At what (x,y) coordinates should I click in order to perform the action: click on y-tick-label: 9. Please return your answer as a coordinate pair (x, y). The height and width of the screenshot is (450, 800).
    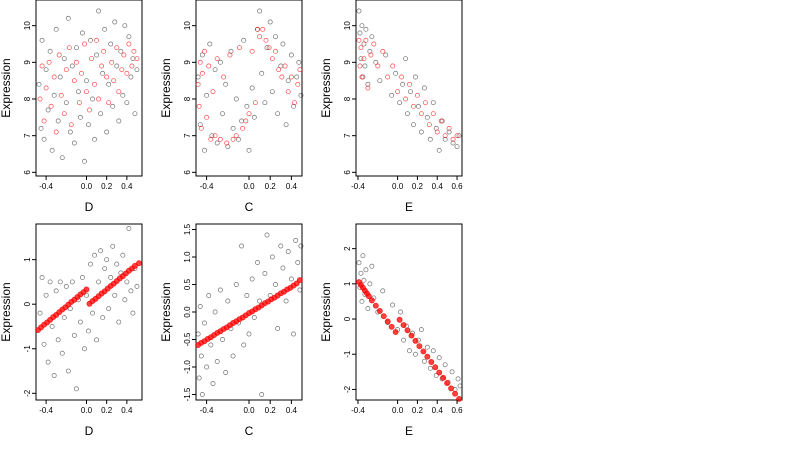
    Looking at the image, I should click on (187, 62).